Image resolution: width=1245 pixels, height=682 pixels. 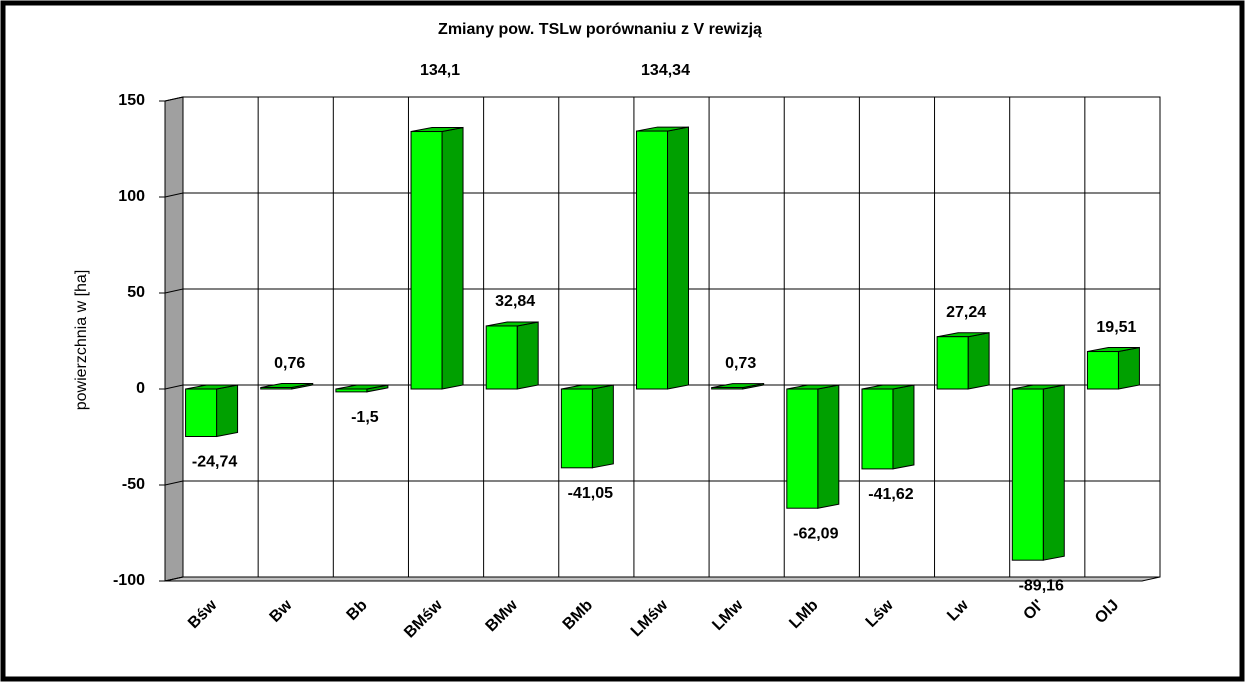 What do you see at coordinates (133, 484) in the screenshot?
I see `y-tick-label: -50` at bounding box center [133, 484].